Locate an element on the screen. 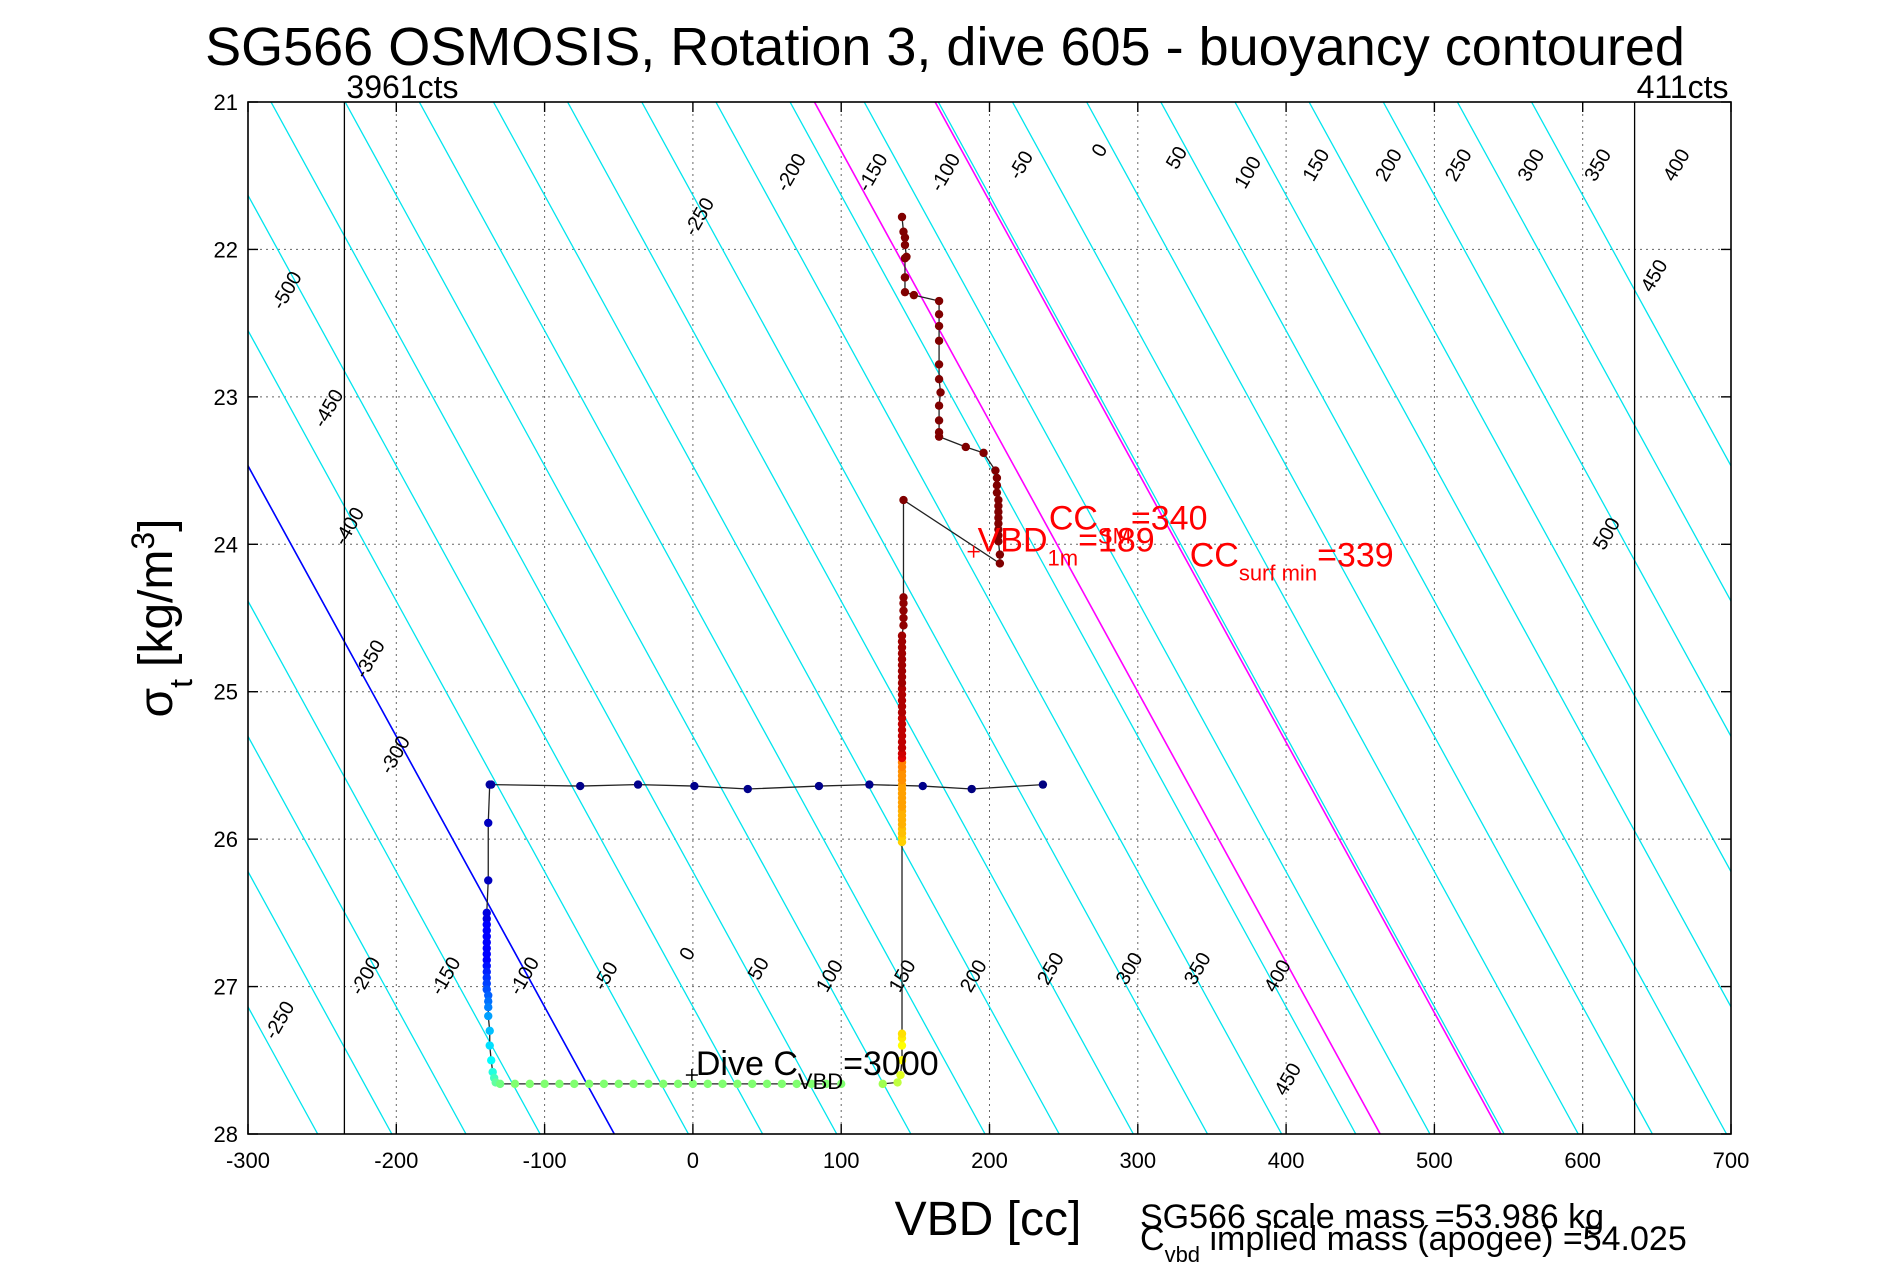  y-axis-label-group: σt [kg/m3] is located at coordinates (162, 617).